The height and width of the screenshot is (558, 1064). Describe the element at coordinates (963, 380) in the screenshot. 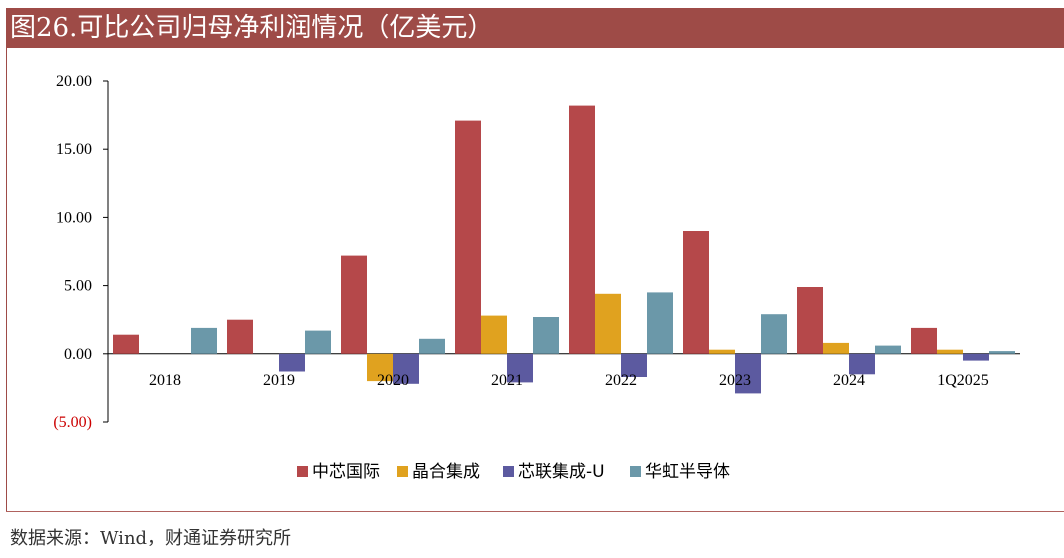

I see `x-tick-label: 1Q2025` at that location.